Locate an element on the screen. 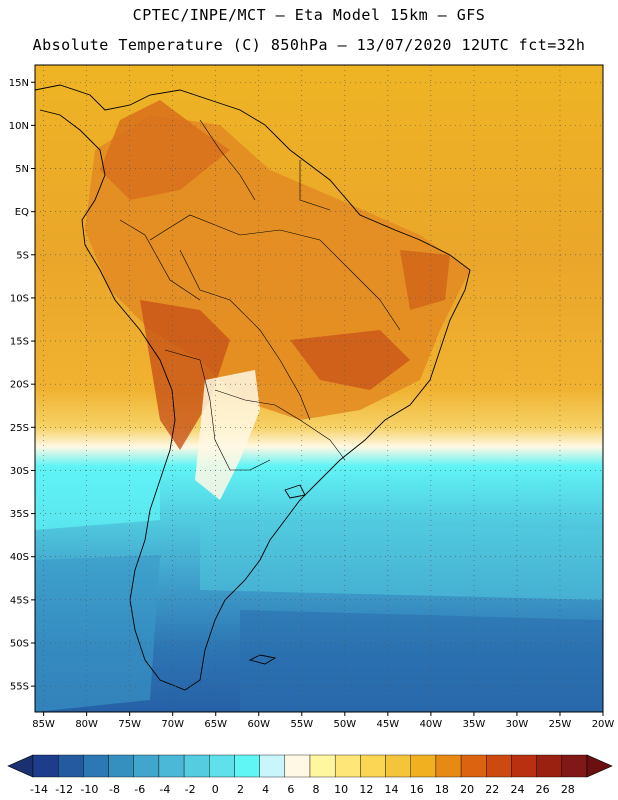  colorbar-label: 10 is located at coordinates (341, 789).